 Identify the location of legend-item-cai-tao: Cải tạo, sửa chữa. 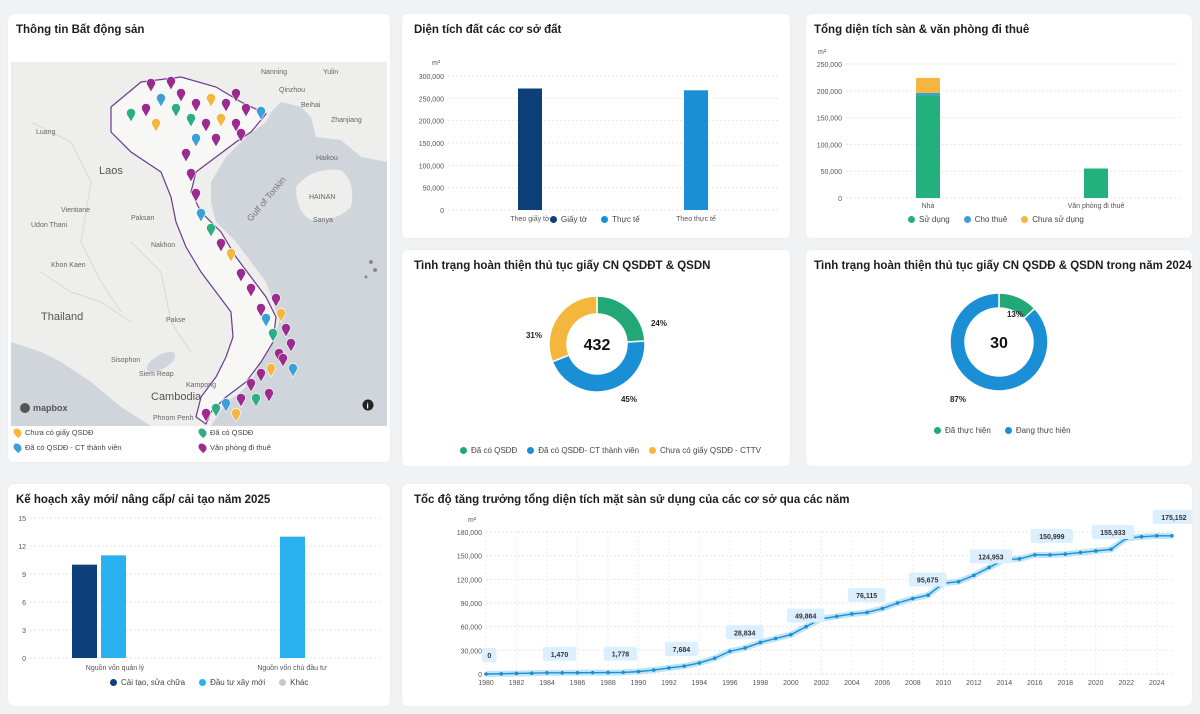
(147, 682).